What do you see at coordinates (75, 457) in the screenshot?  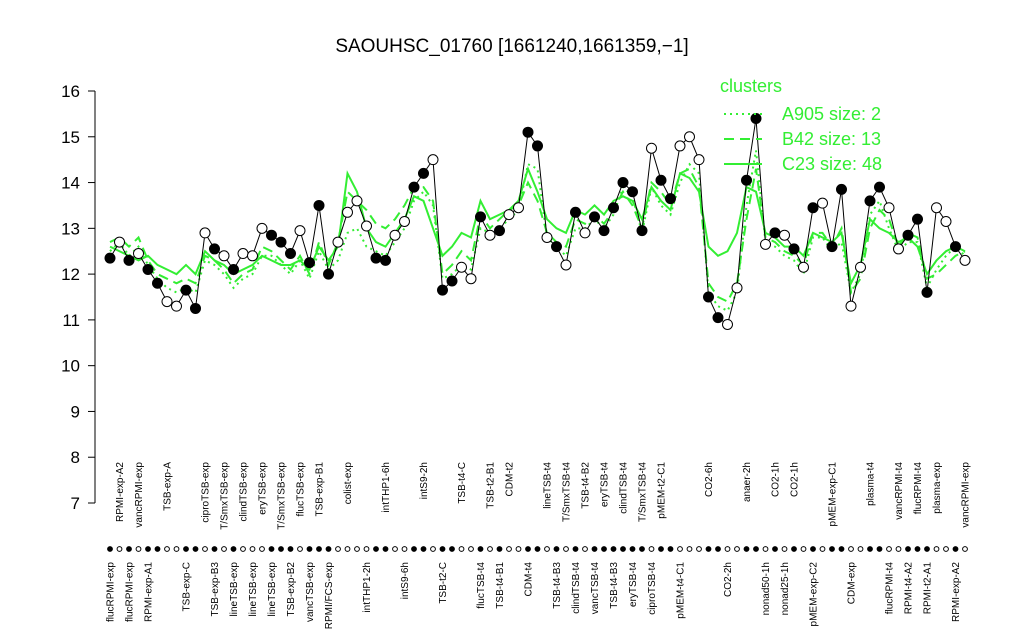 I see `y-tick-label: 8` at bounding box center [75, 457].